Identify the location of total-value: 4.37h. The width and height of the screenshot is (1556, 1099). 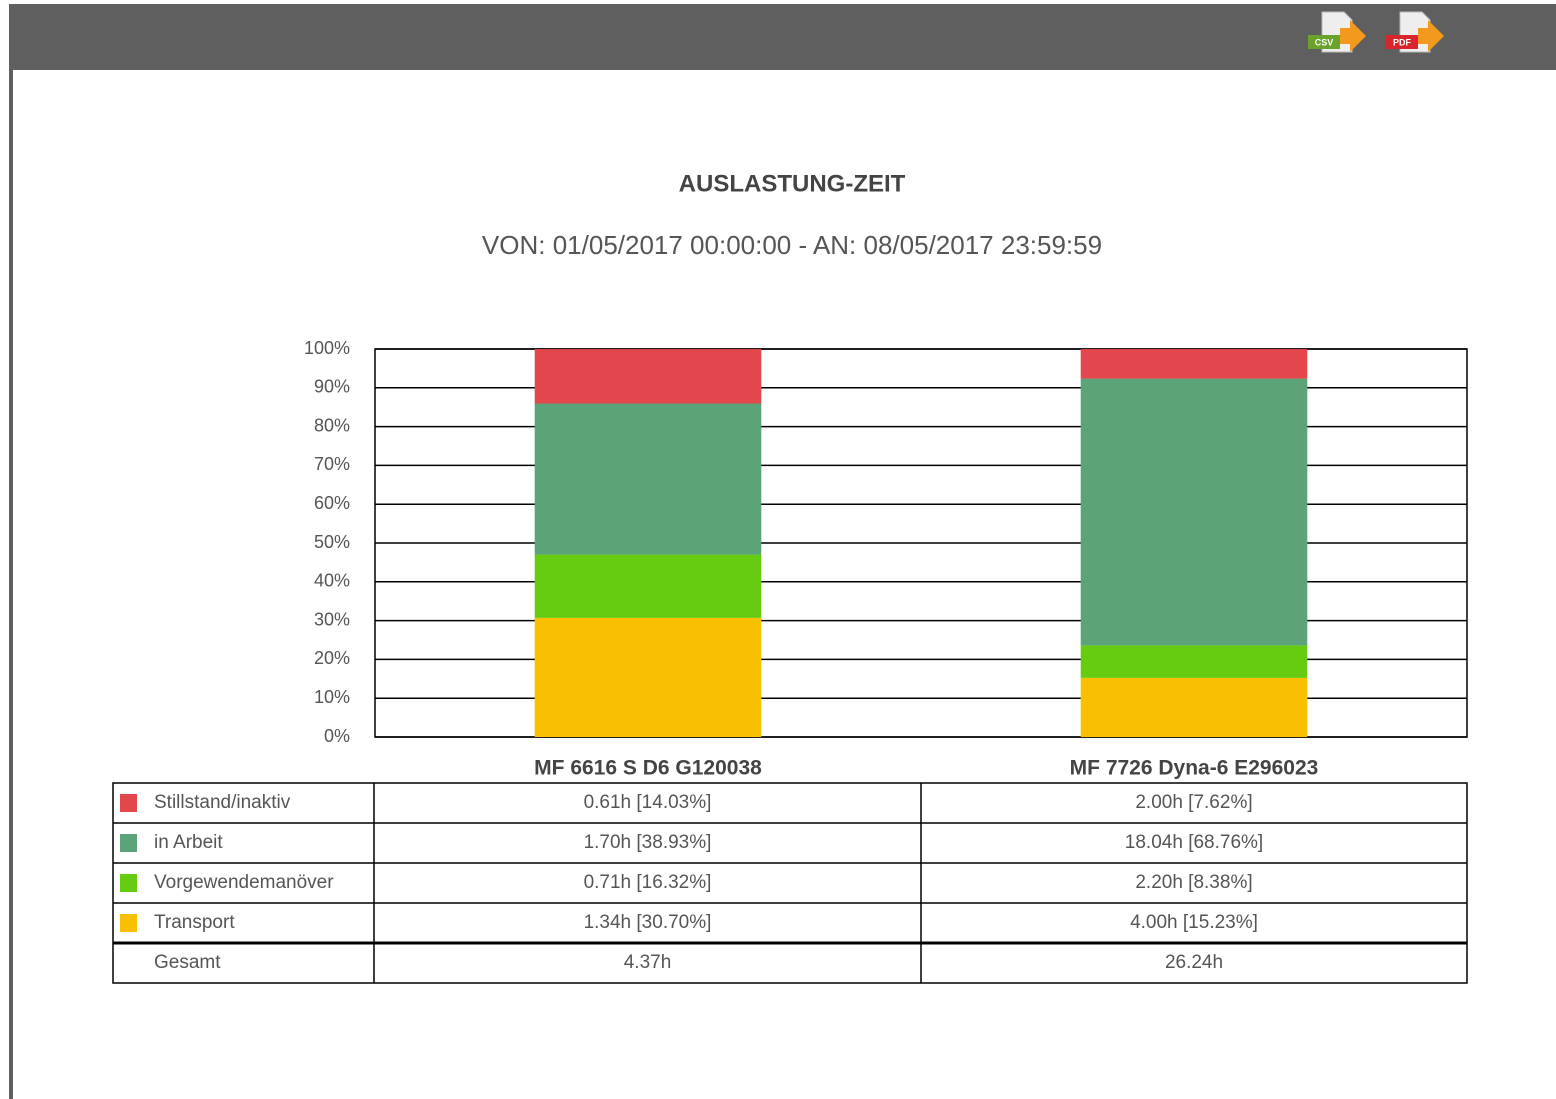
(648, 962).